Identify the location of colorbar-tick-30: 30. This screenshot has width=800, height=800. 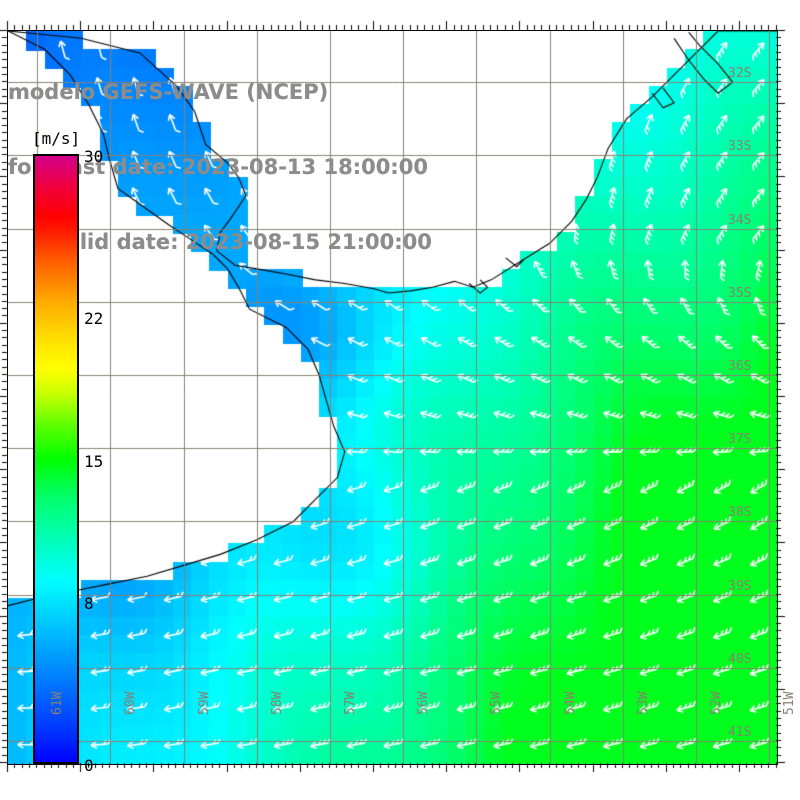
(94, 156).